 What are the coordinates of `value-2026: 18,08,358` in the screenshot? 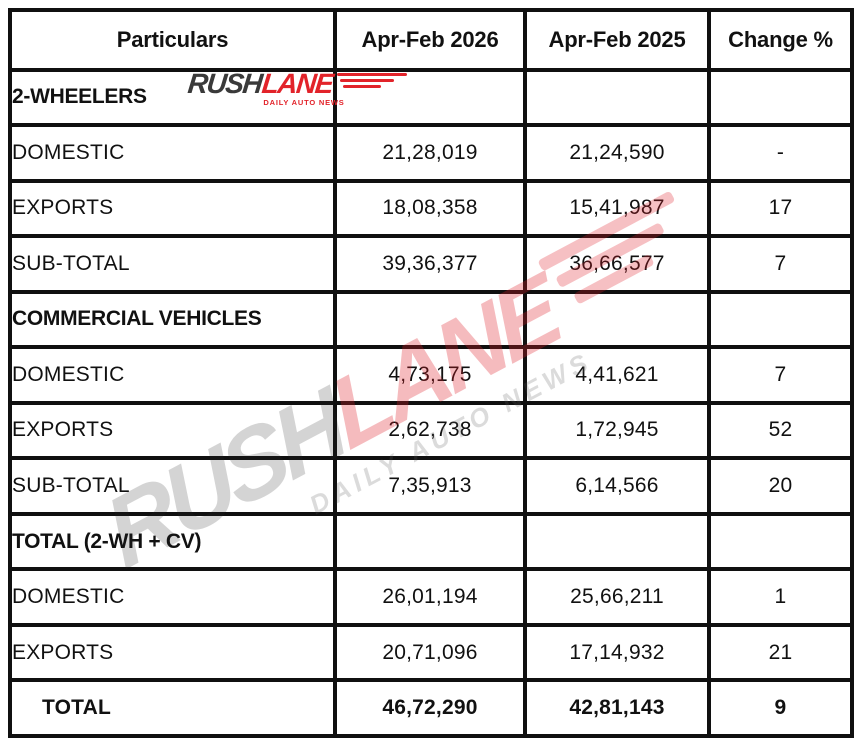 It's located at (430, 208).